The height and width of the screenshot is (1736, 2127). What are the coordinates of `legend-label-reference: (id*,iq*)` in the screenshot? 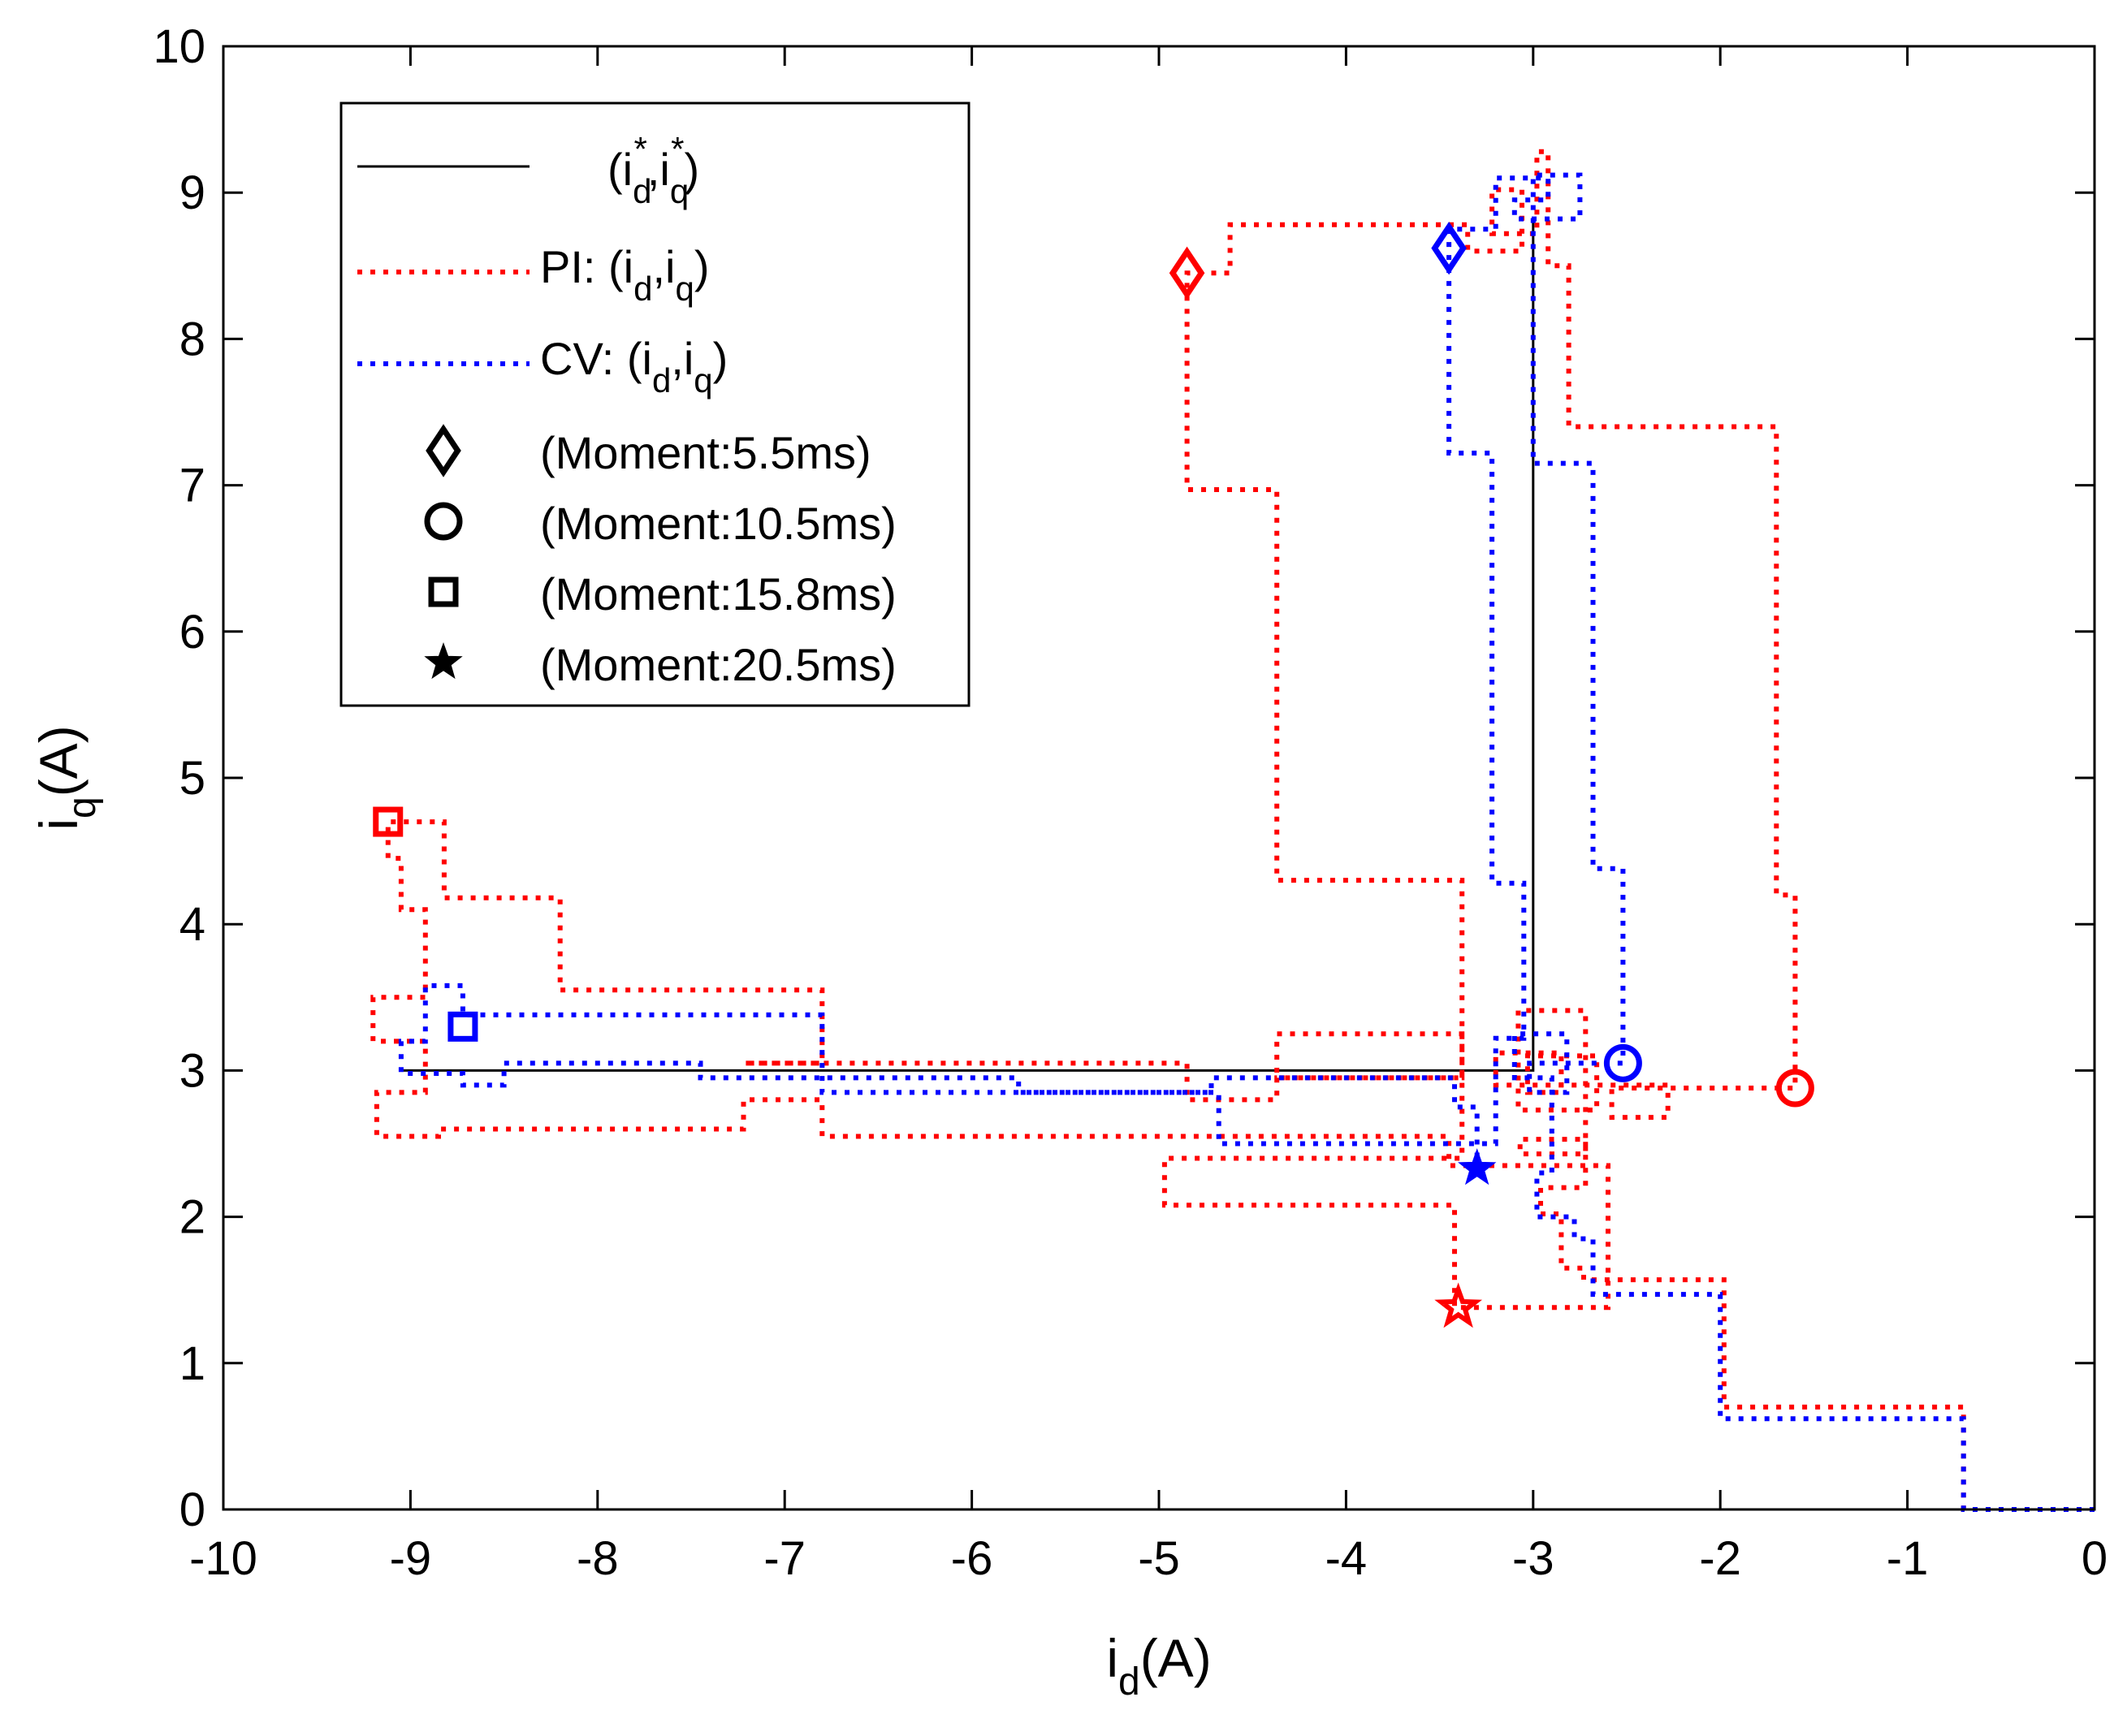 It's located at (653, 170).